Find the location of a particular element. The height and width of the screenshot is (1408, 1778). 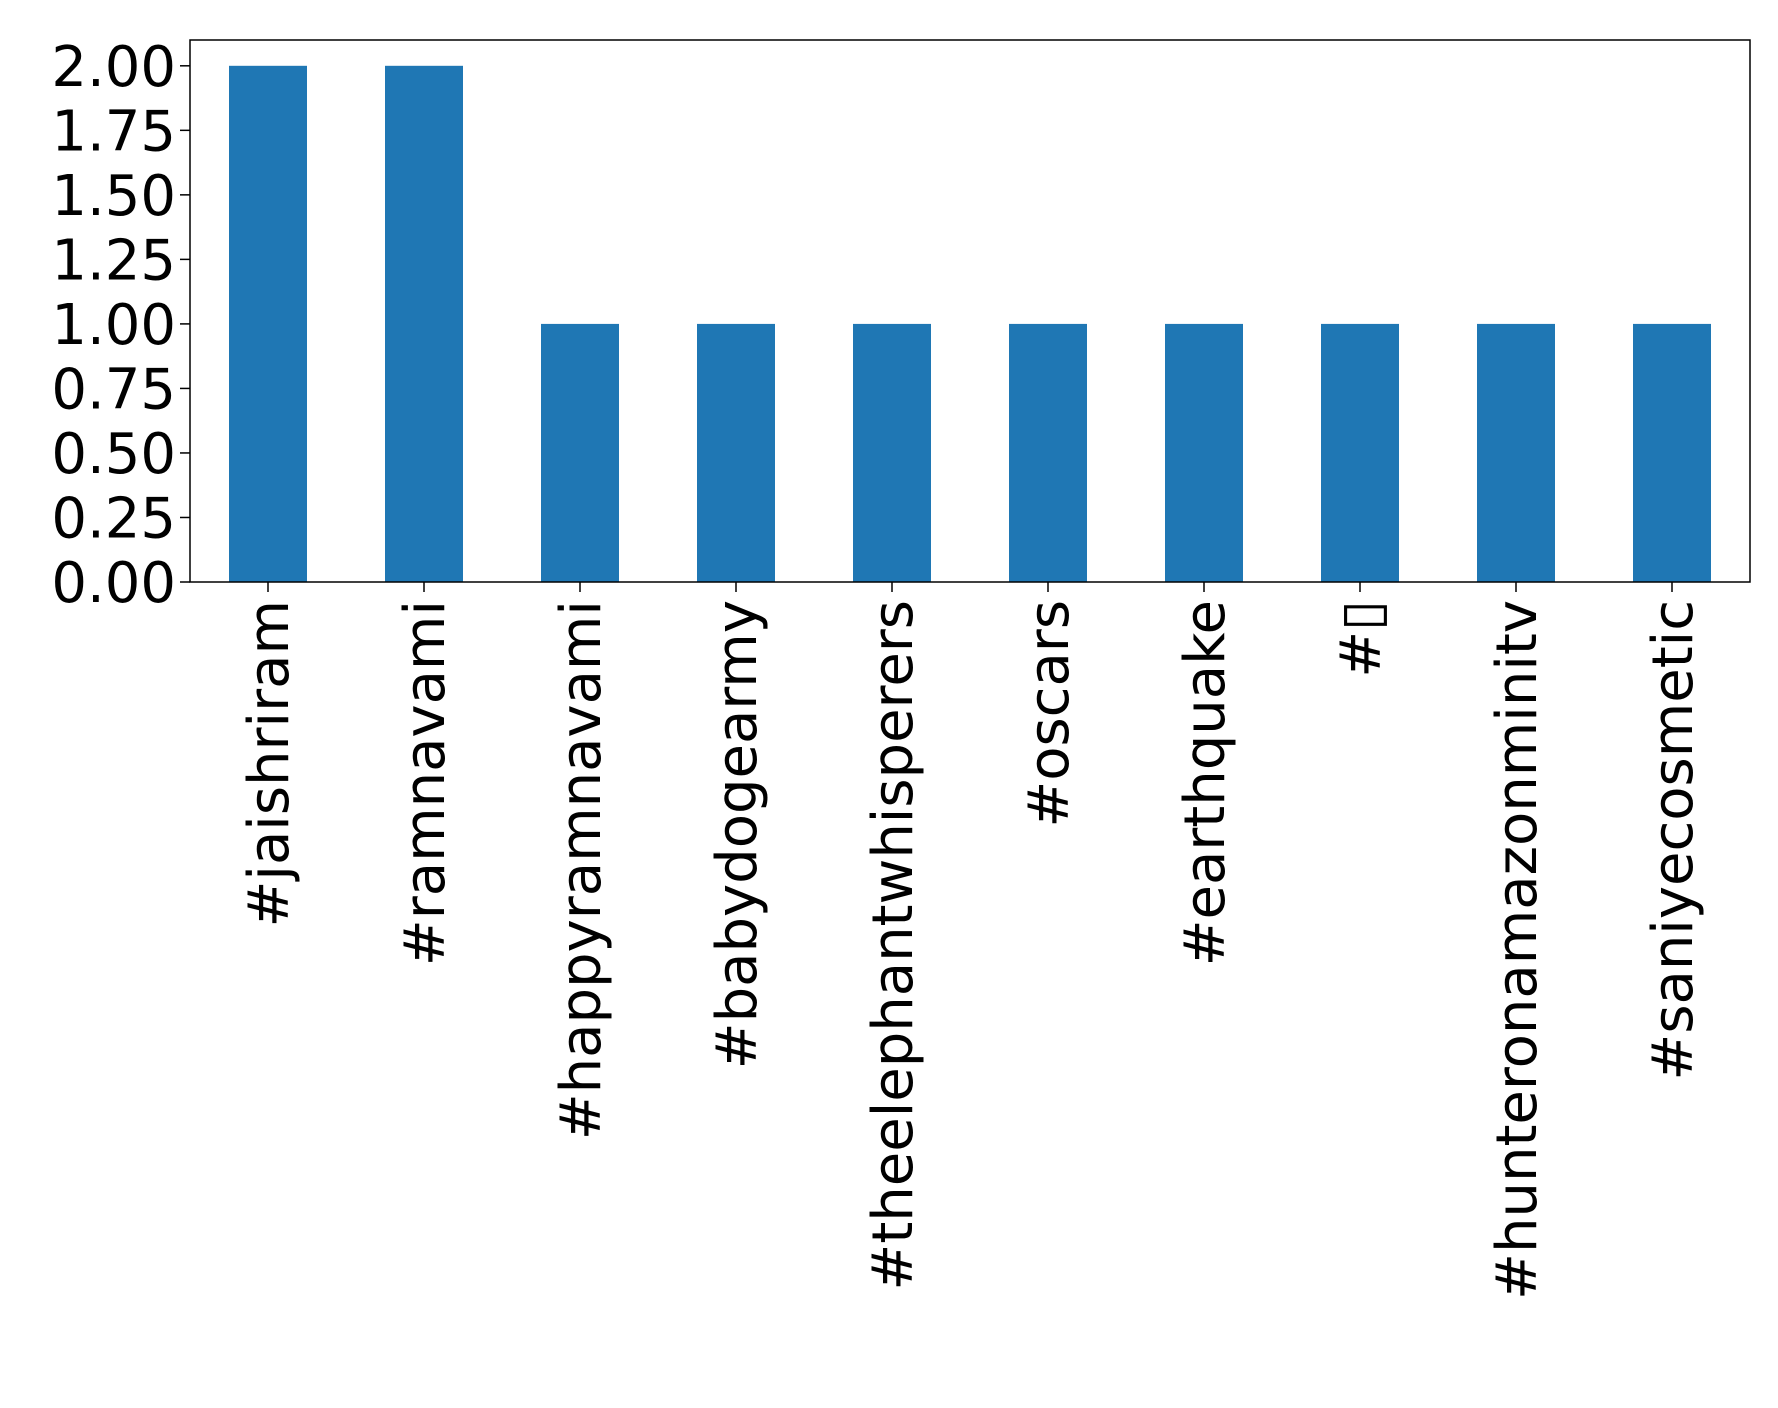

x-tick-label: #▯ is located at coordinates (1361, 639).